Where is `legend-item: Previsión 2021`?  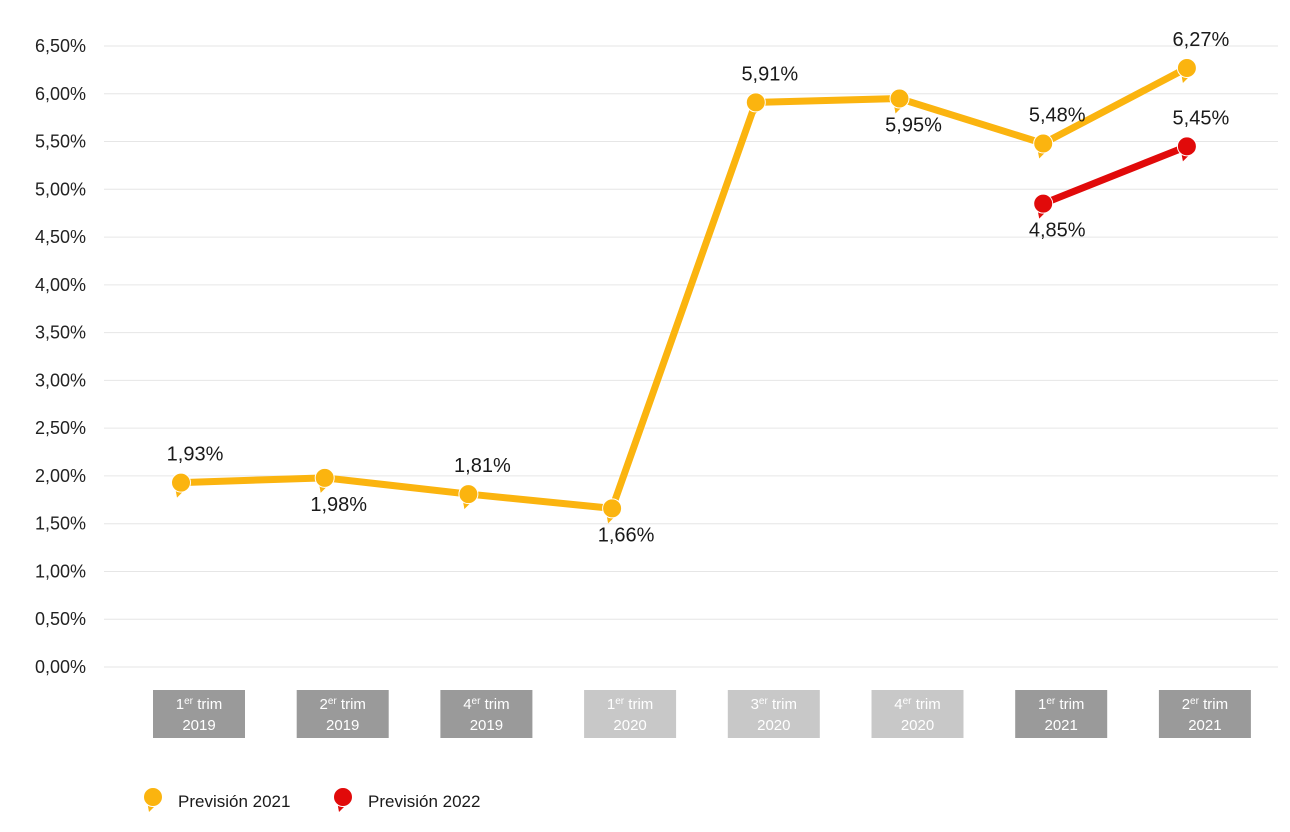
legend-item: Previsión 2021 is located at coordinates (216, 799).